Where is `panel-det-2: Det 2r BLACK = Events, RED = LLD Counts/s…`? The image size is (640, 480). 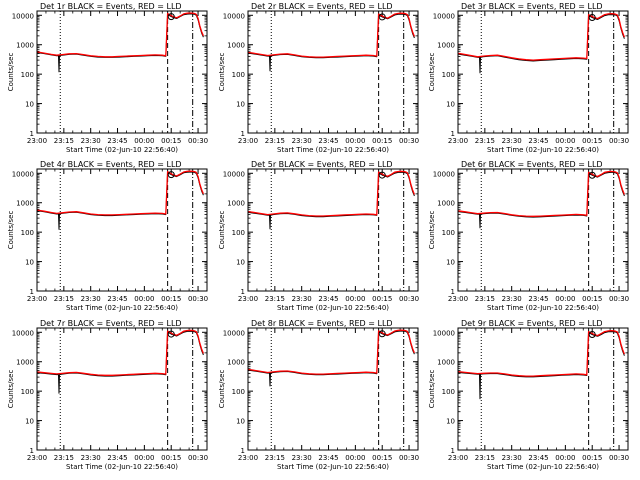 panel-det-2: Det 2r BLACK = Events, RED = LLD Counts/s… is located at coordinates (318, 78).